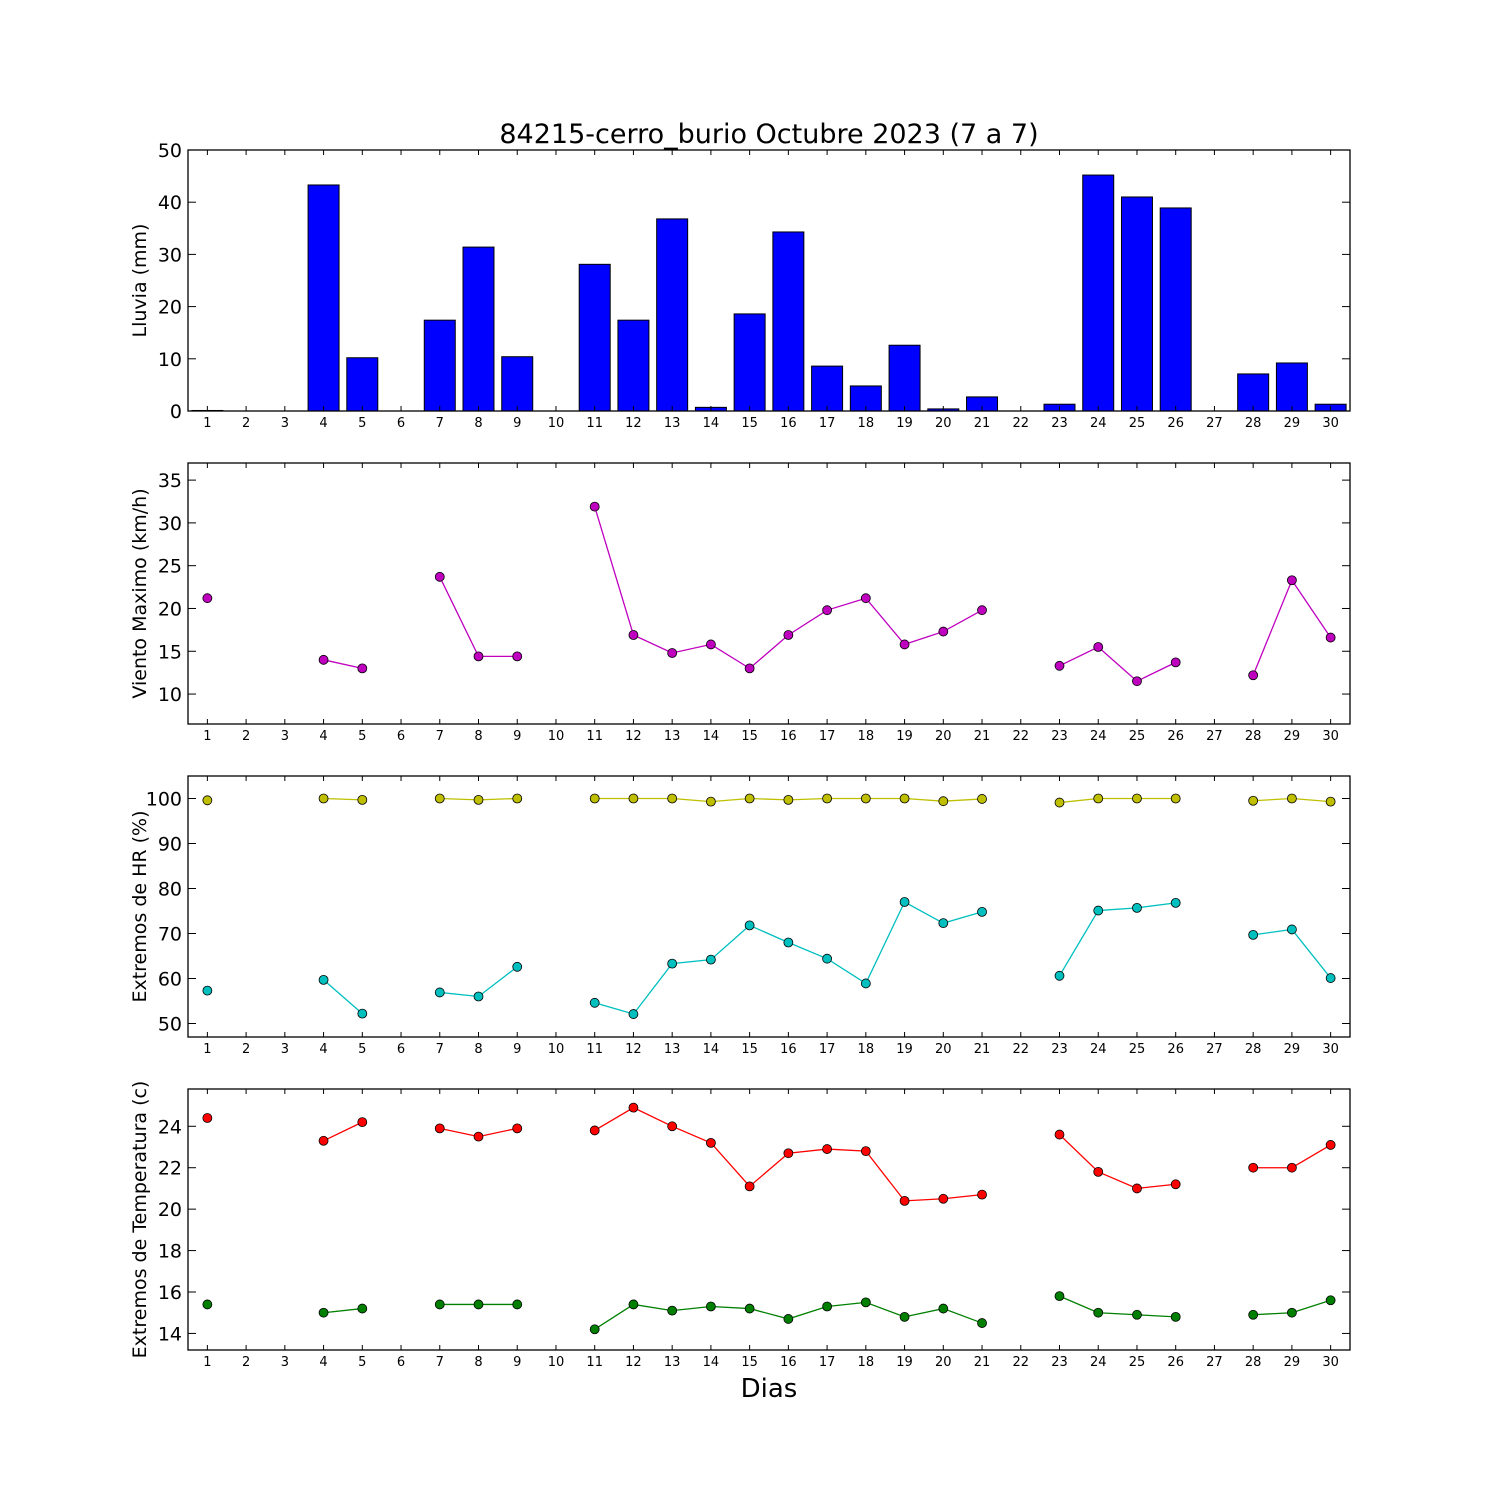 The height and width of the screenshot is (1500, 1500). I want to click on y-axis-label: Extremos de HR (%), so click(140, 906).